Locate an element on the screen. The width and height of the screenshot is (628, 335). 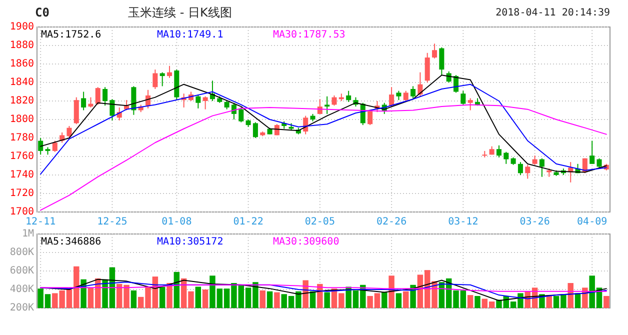
text: MA30:309600 is located at coordinates (306, 242).